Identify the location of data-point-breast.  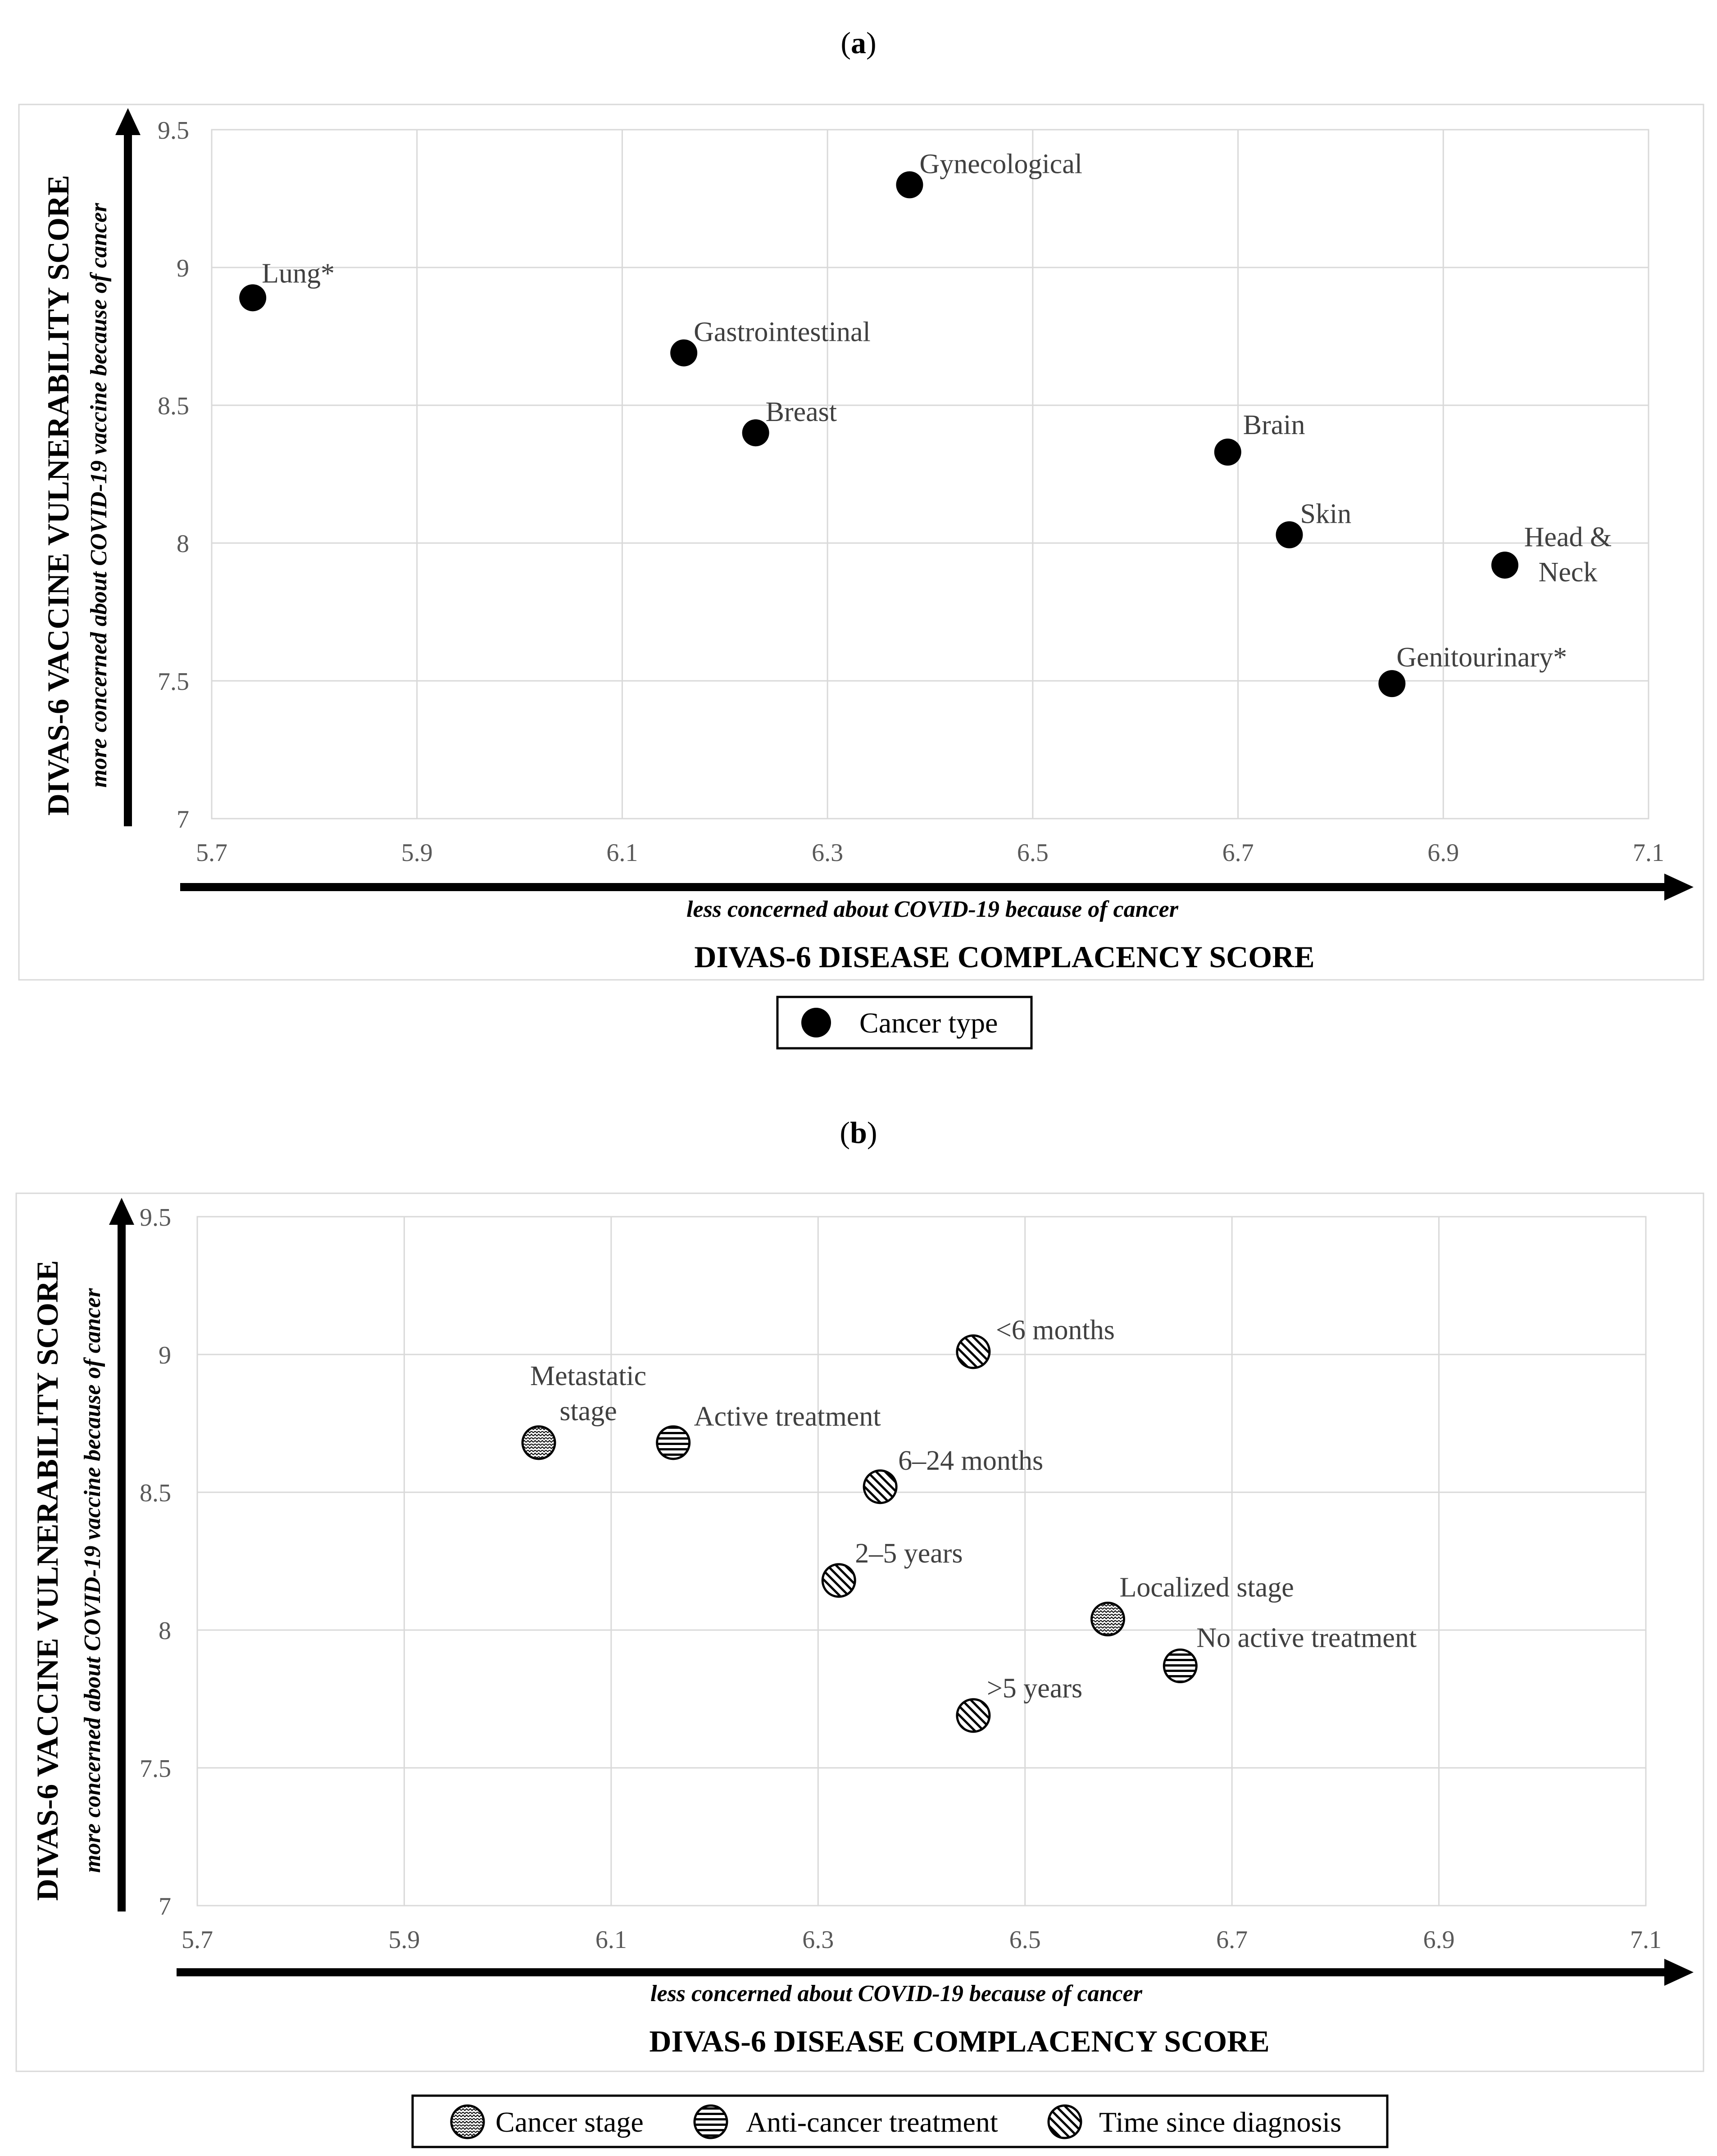
(755, 433).